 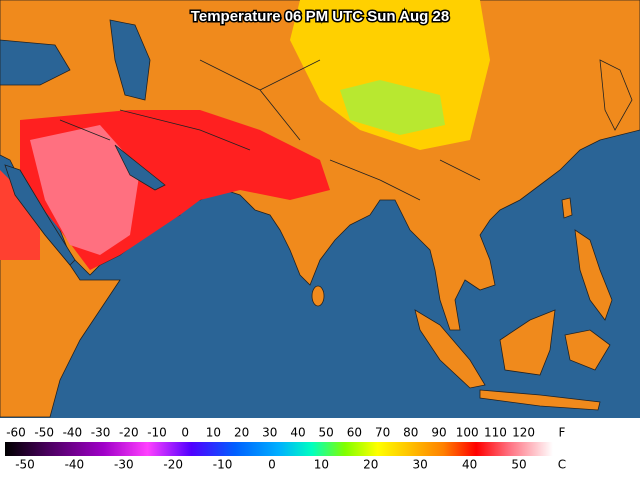 What do you see at coordinates (223, 465) in the screenshot?
I see `celsius-label: -10` at bounding box center [223, 465].